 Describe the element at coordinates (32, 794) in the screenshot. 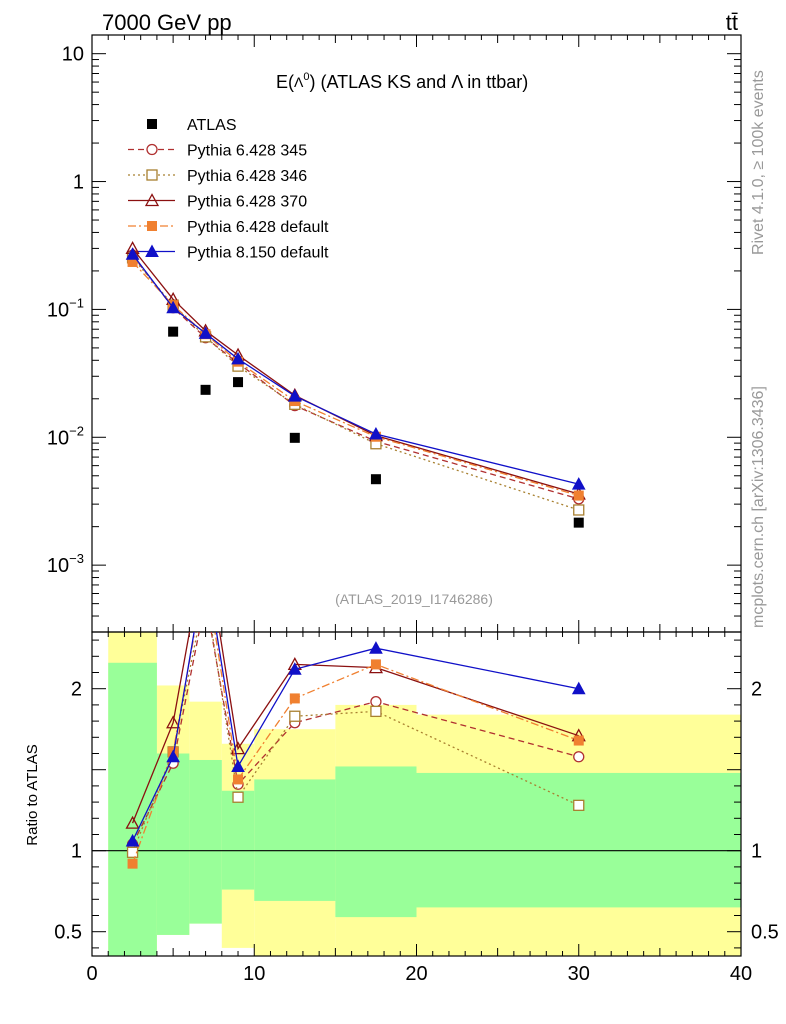

I see `ratio-y-label: Ratio to ATLAS` at that location.